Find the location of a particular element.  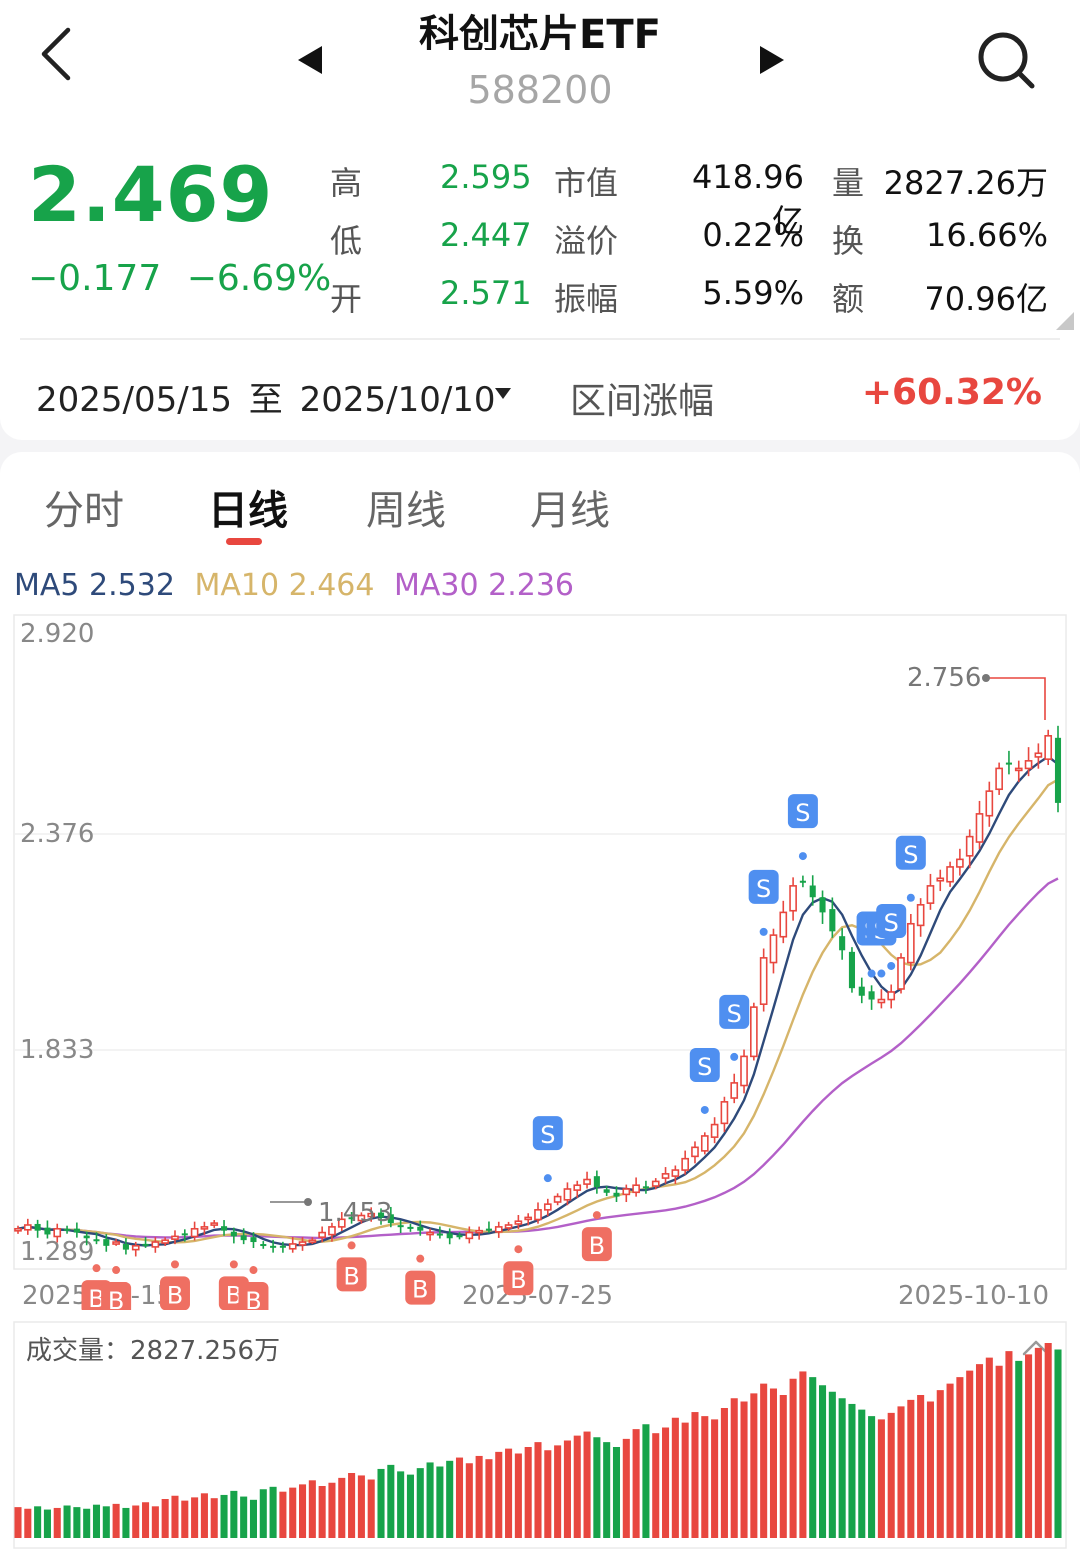

search-icon is located at coordinates (1005, 59).